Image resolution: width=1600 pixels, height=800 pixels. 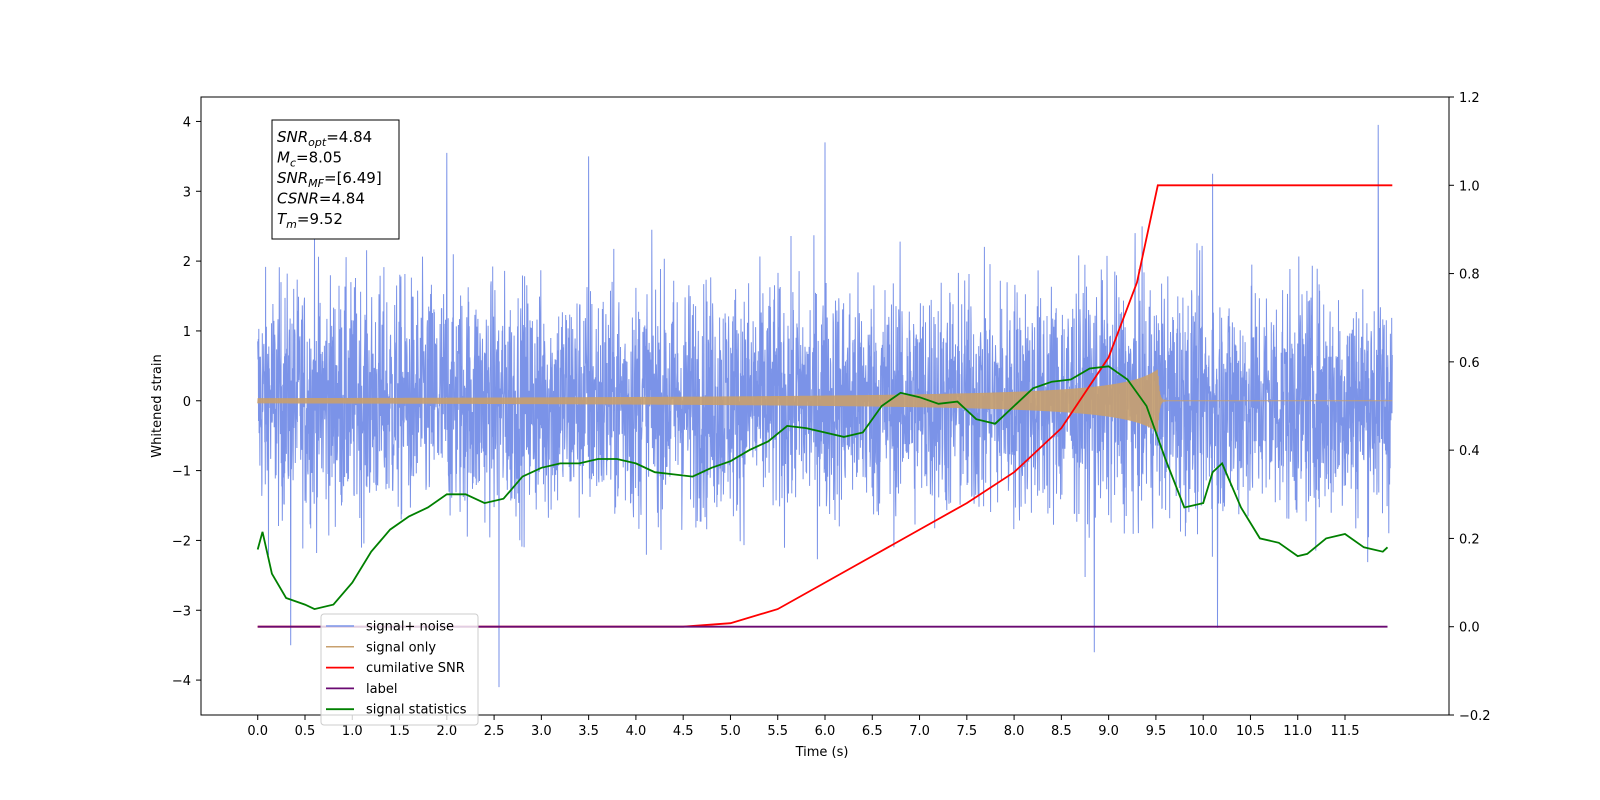 What do you see at coordinates (410, 627) in the screenshot?
I see `legend-entry: signal+ noise` at bounding box center [410, 627].